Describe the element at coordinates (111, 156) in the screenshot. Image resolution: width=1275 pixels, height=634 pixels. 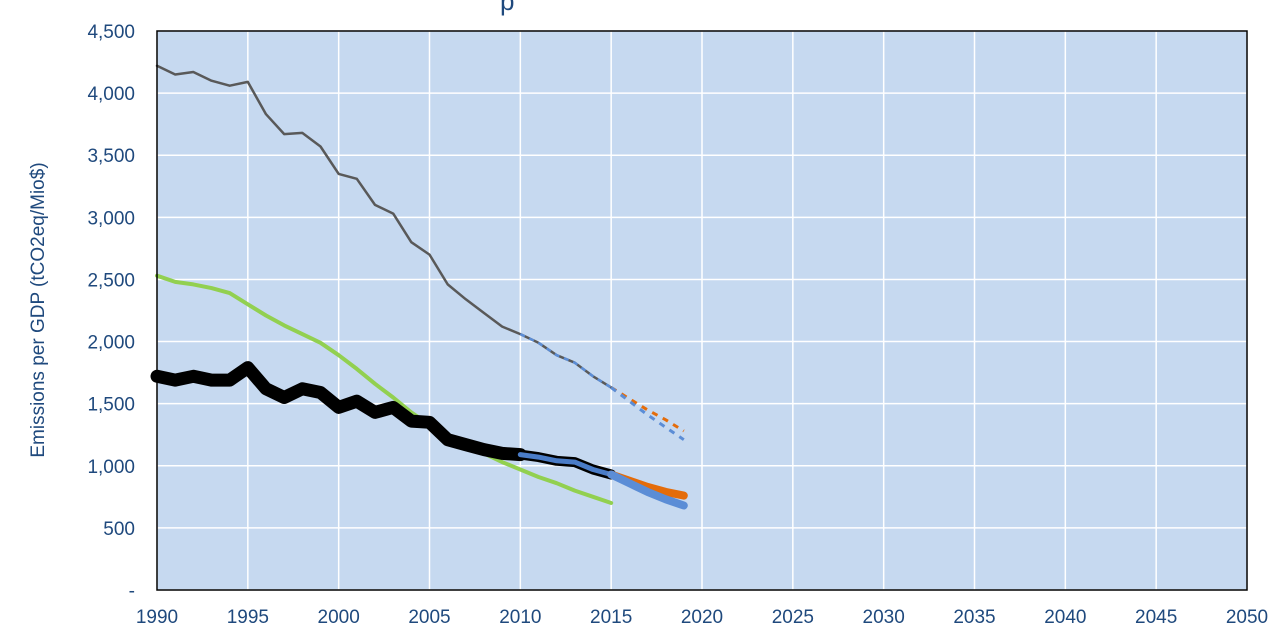
I see `y-tick-label: 3,500` at that location.